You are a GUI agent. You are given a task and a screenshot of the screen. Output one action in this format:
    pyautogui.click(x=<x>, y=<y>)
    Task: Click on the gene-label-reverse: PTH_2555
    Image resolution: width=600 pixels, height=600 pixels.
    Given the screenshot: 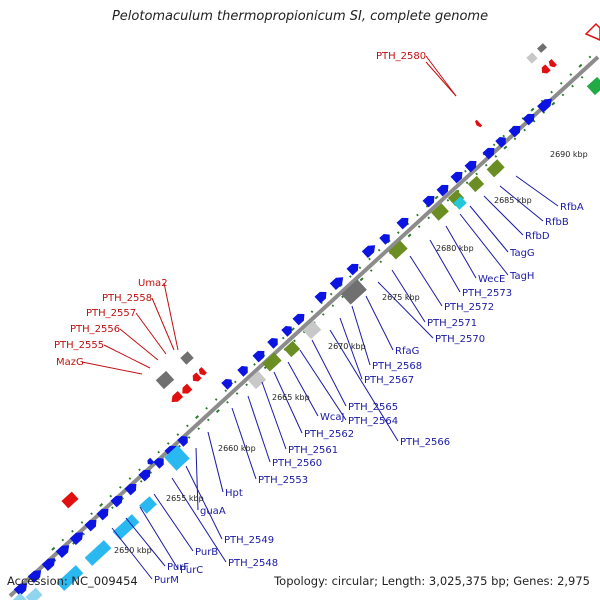 What is the action you would take?
    pyautogui.click(x=79, y=345)
    